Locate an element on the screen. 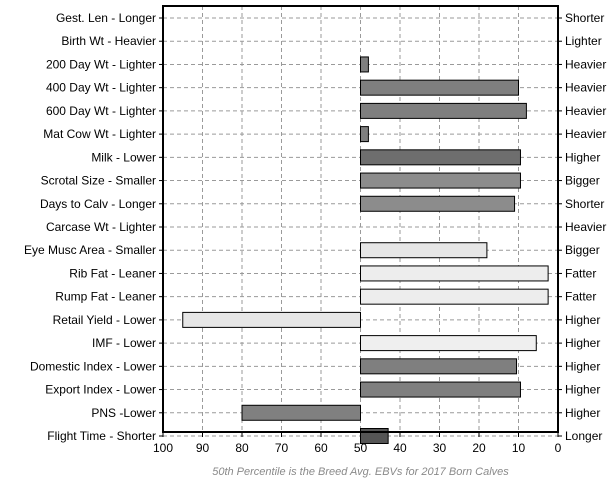 The height and width of the screenshot is (486, 613). y-label-left: 400 Day Wt - Lighter is located at coordinates (101, 88).